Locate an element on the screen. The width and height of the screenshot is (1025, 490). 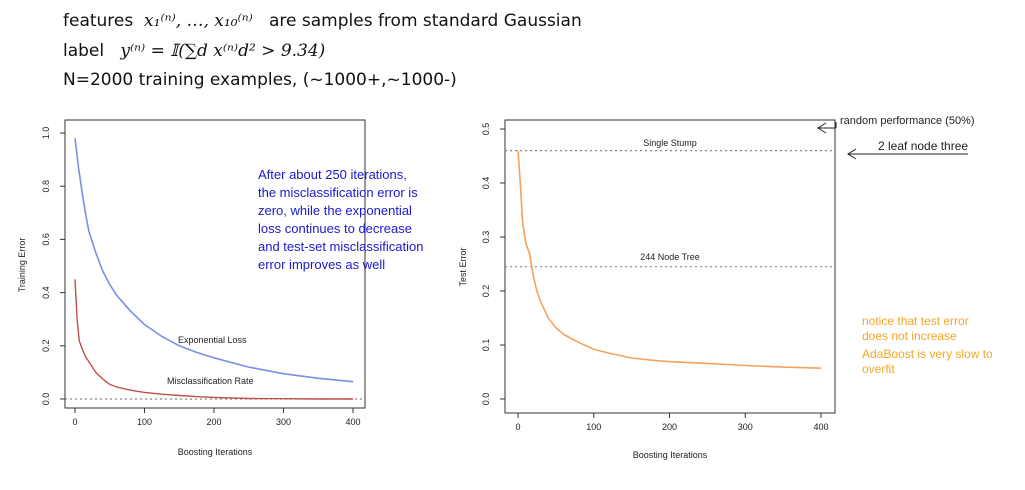
left-ylabel: Training Error is located at coordinates (22, 265).